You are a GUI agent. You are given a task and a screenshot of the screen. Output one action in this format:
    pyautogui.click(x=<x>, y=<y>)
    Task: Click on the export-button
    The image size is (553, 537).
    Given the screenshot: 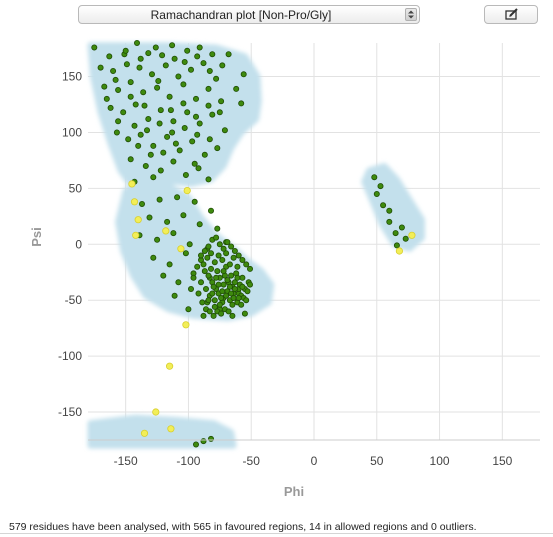 What is the action you would take?
    pyautogui.click(x=511, y=14)
    